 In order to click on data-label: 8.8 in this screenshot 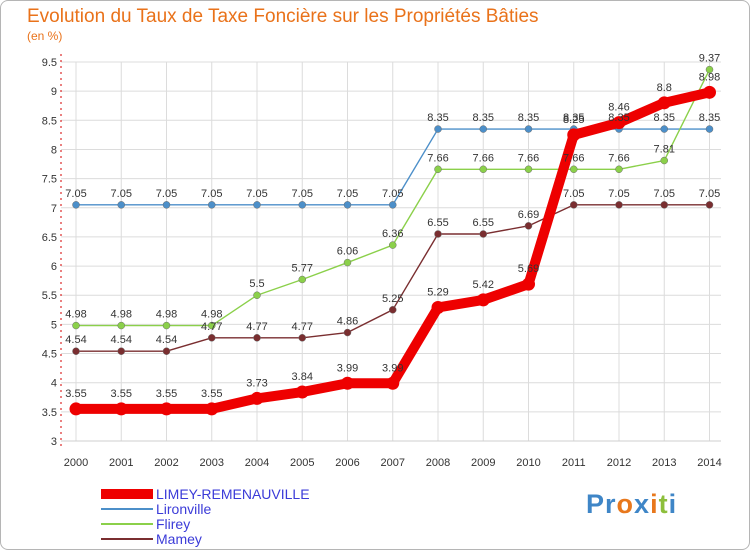, I will do `click(664, 88)`.